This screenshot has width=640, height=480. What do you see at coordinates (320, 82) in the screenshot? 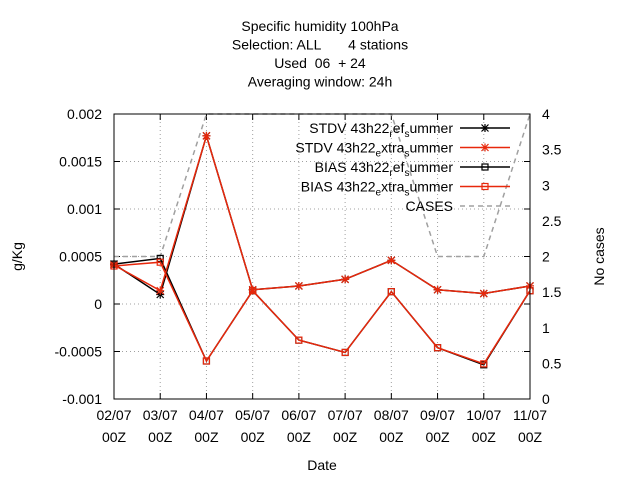
I see `title-line: Averaging window: 24h` at bounding box center [320, 82].